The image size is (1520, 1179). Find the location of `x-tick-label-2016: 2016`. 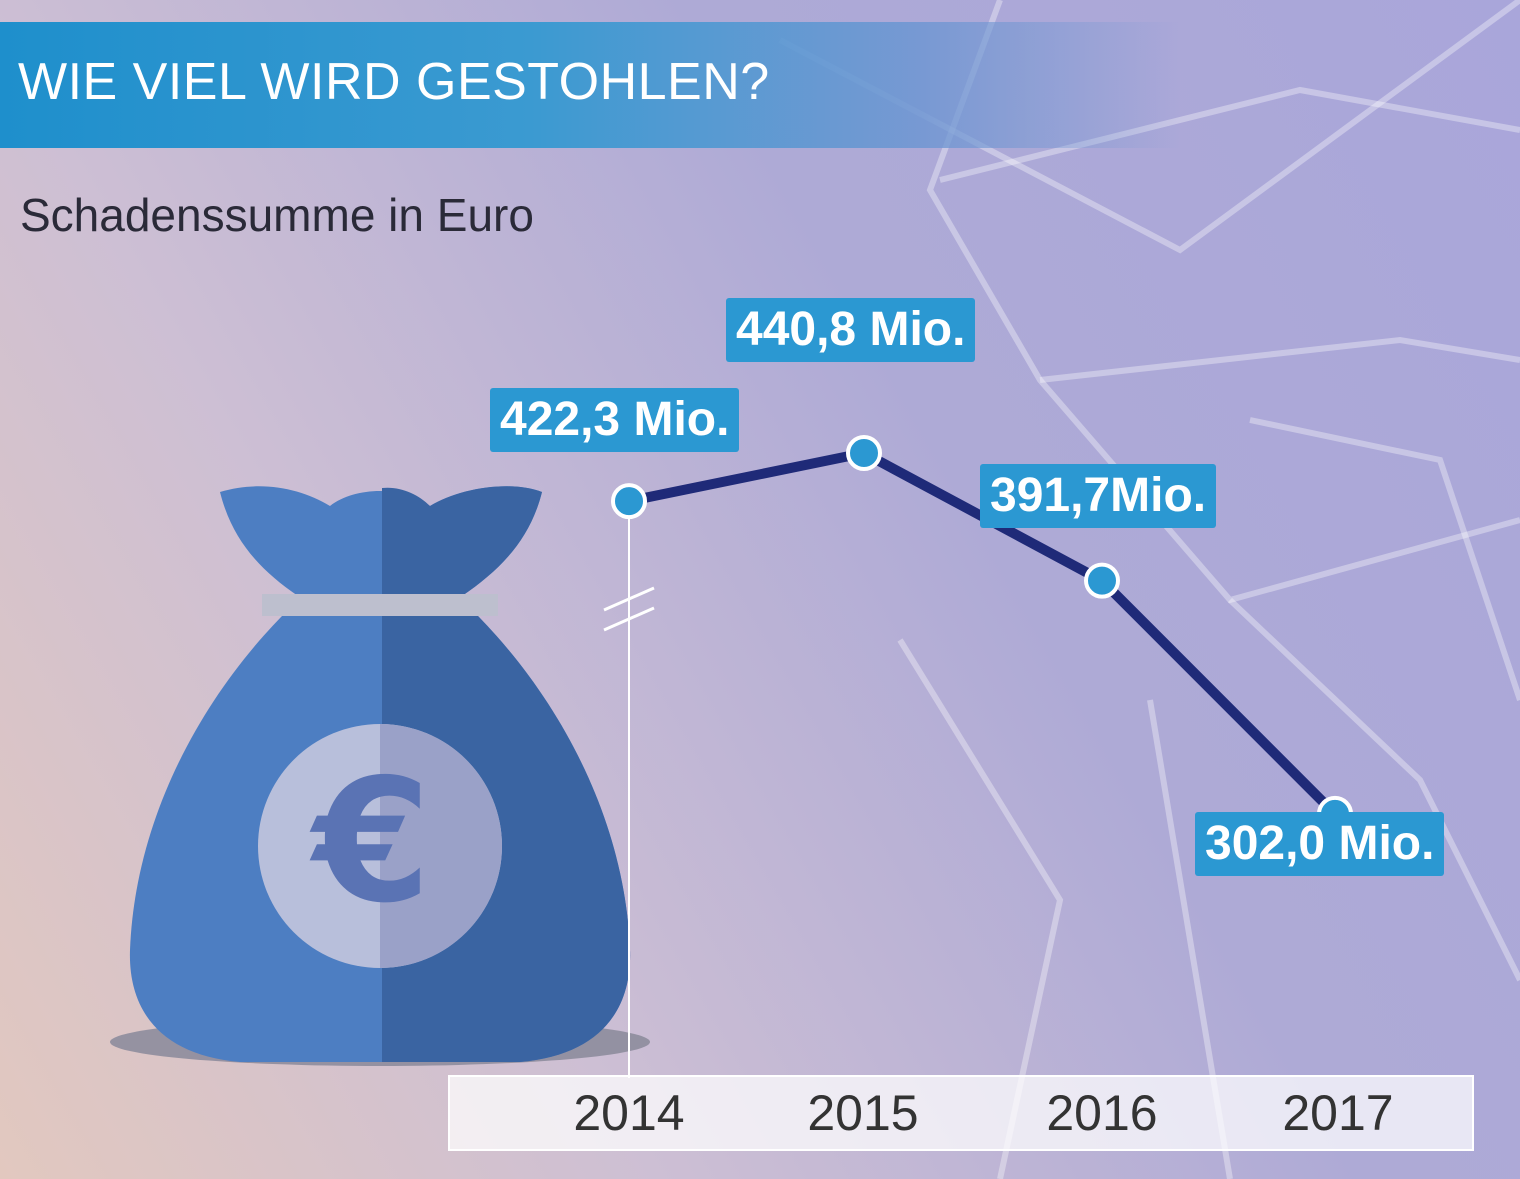

x-tick-label-2016: 2016 is located at coordinates (1102, 1113).